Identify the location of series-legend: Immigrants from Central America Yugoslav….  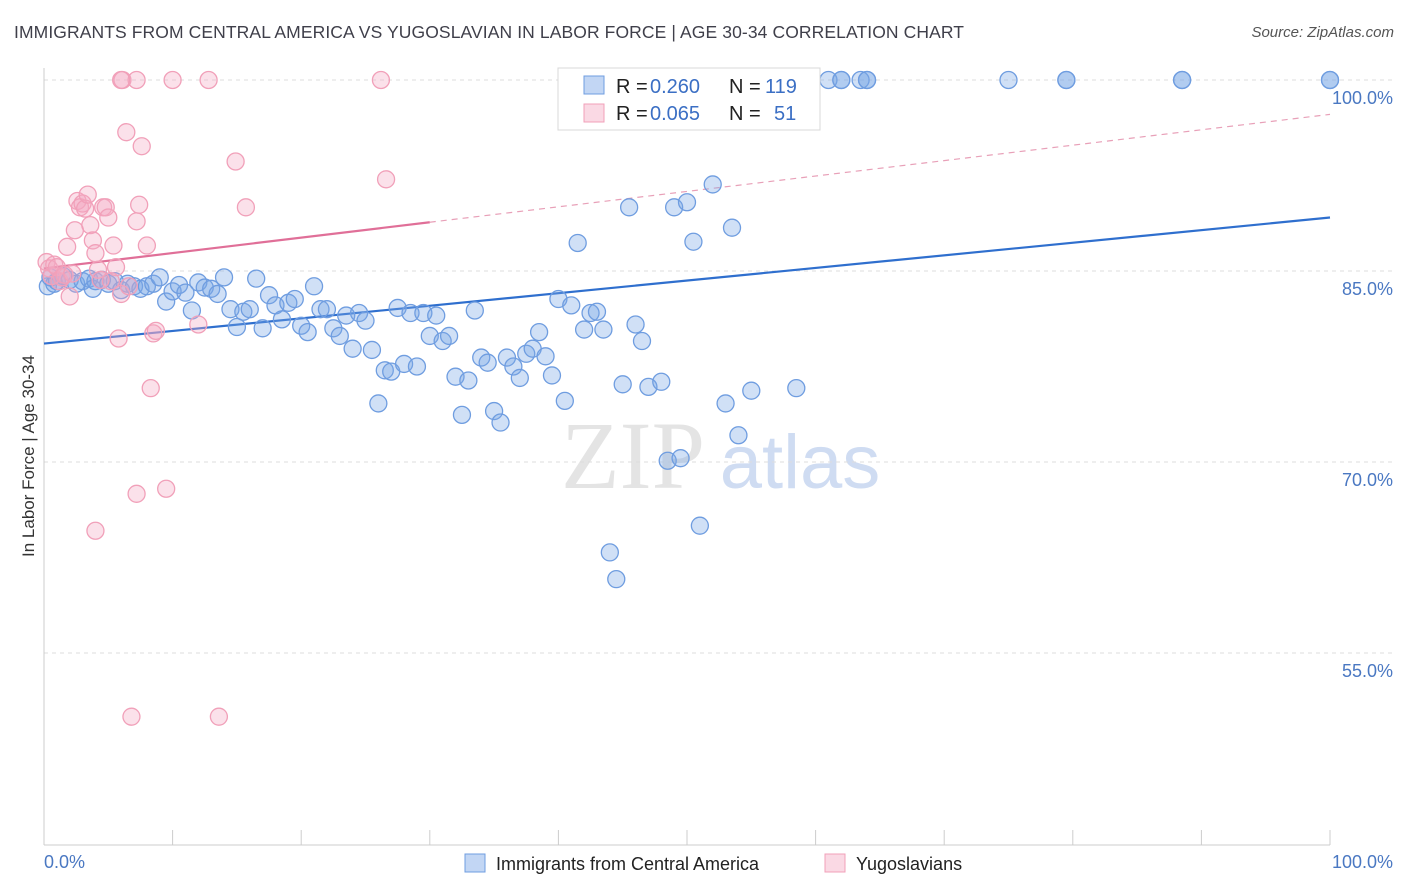
(713, 863).